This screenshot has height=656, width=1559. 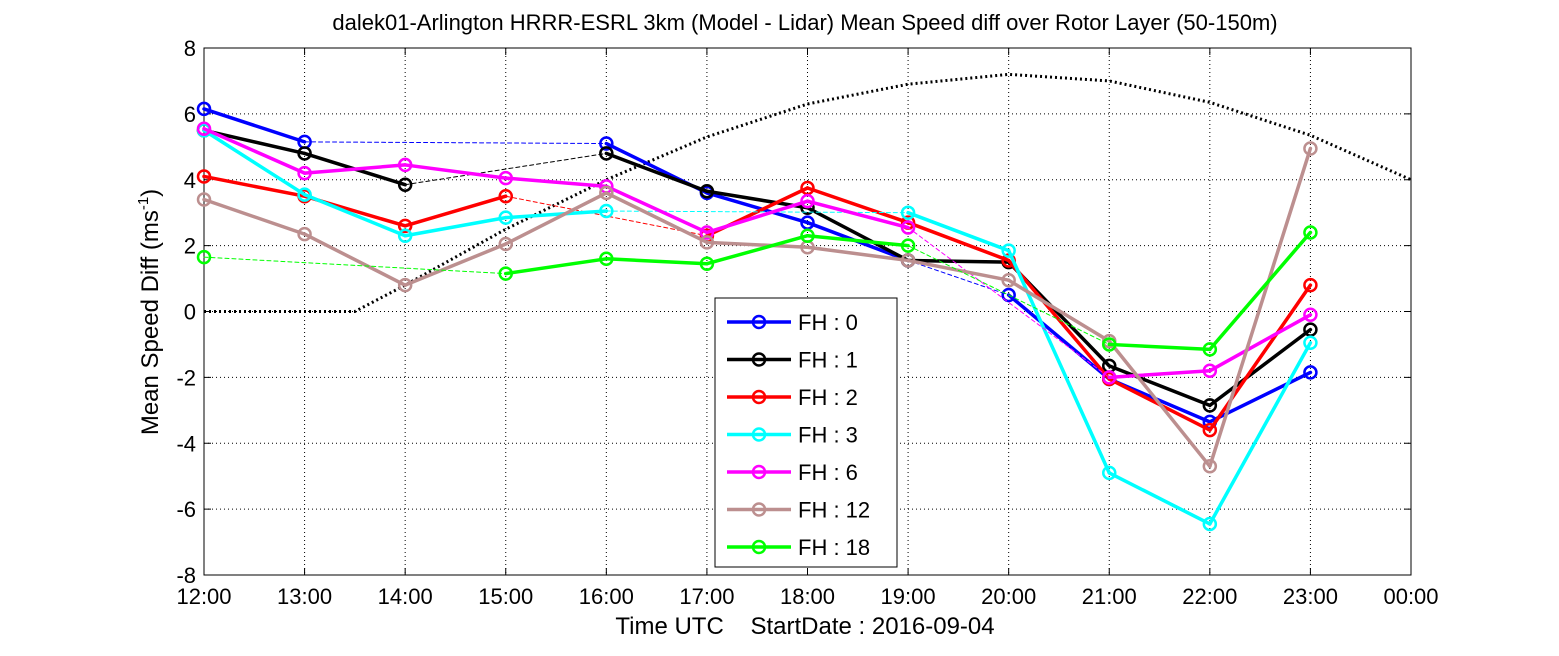 I want to click on legend-item: FH : 18, so click(x=798, y=547).